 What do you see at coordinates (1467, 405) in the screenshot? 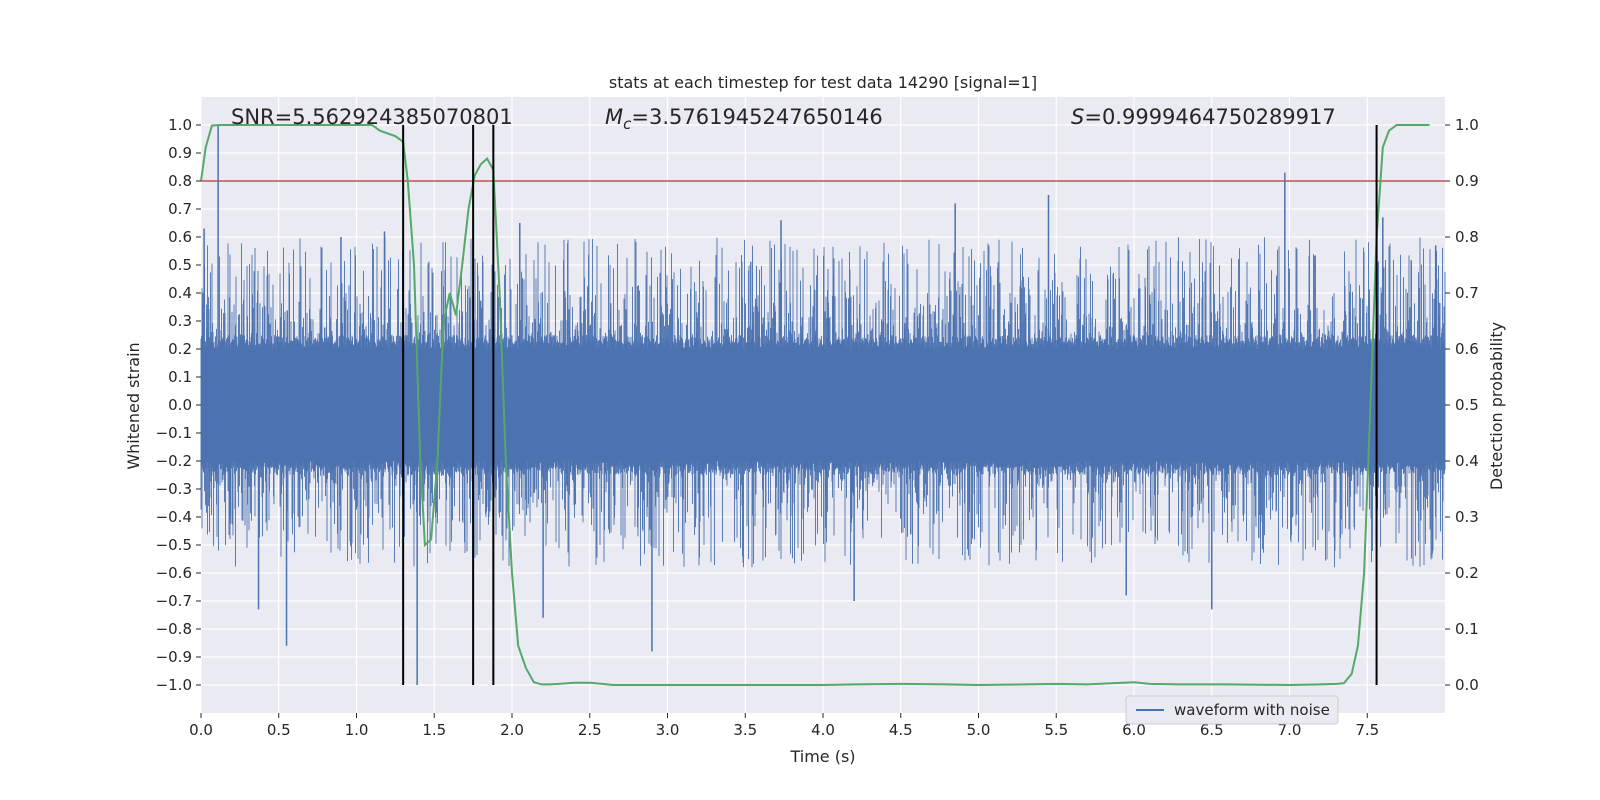
I see `y-right-tick-label: 0.5` at bounding box center [1467, 405].